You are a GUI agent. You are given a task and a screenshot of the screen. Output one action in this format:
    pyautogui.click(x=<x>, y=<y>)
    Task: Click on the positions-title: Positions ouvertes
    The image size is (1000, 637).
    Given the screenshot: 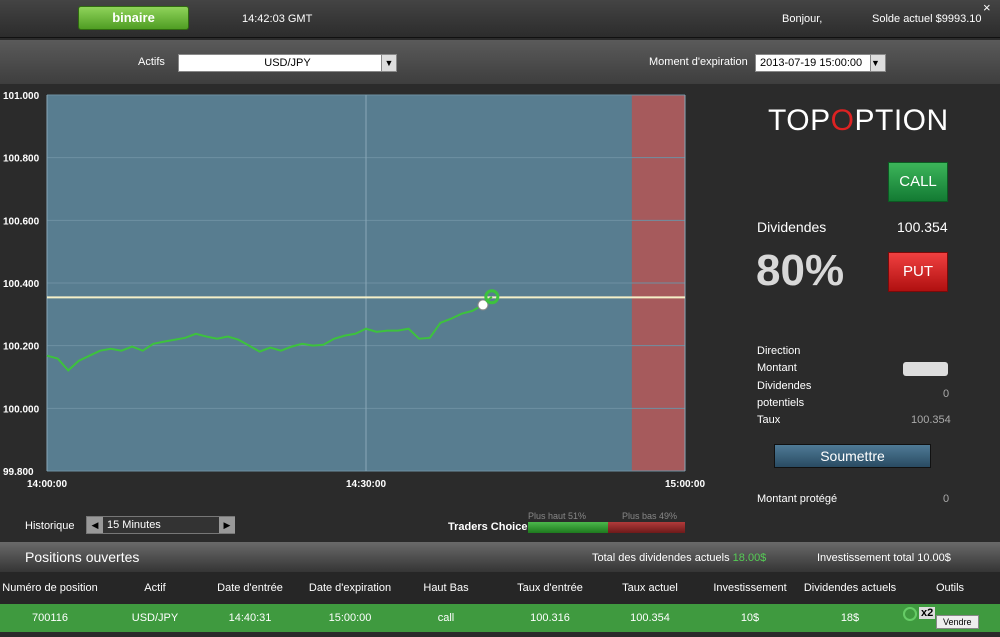 What is the action you would take?
    pyautogui.click(x=82, y=557)
    